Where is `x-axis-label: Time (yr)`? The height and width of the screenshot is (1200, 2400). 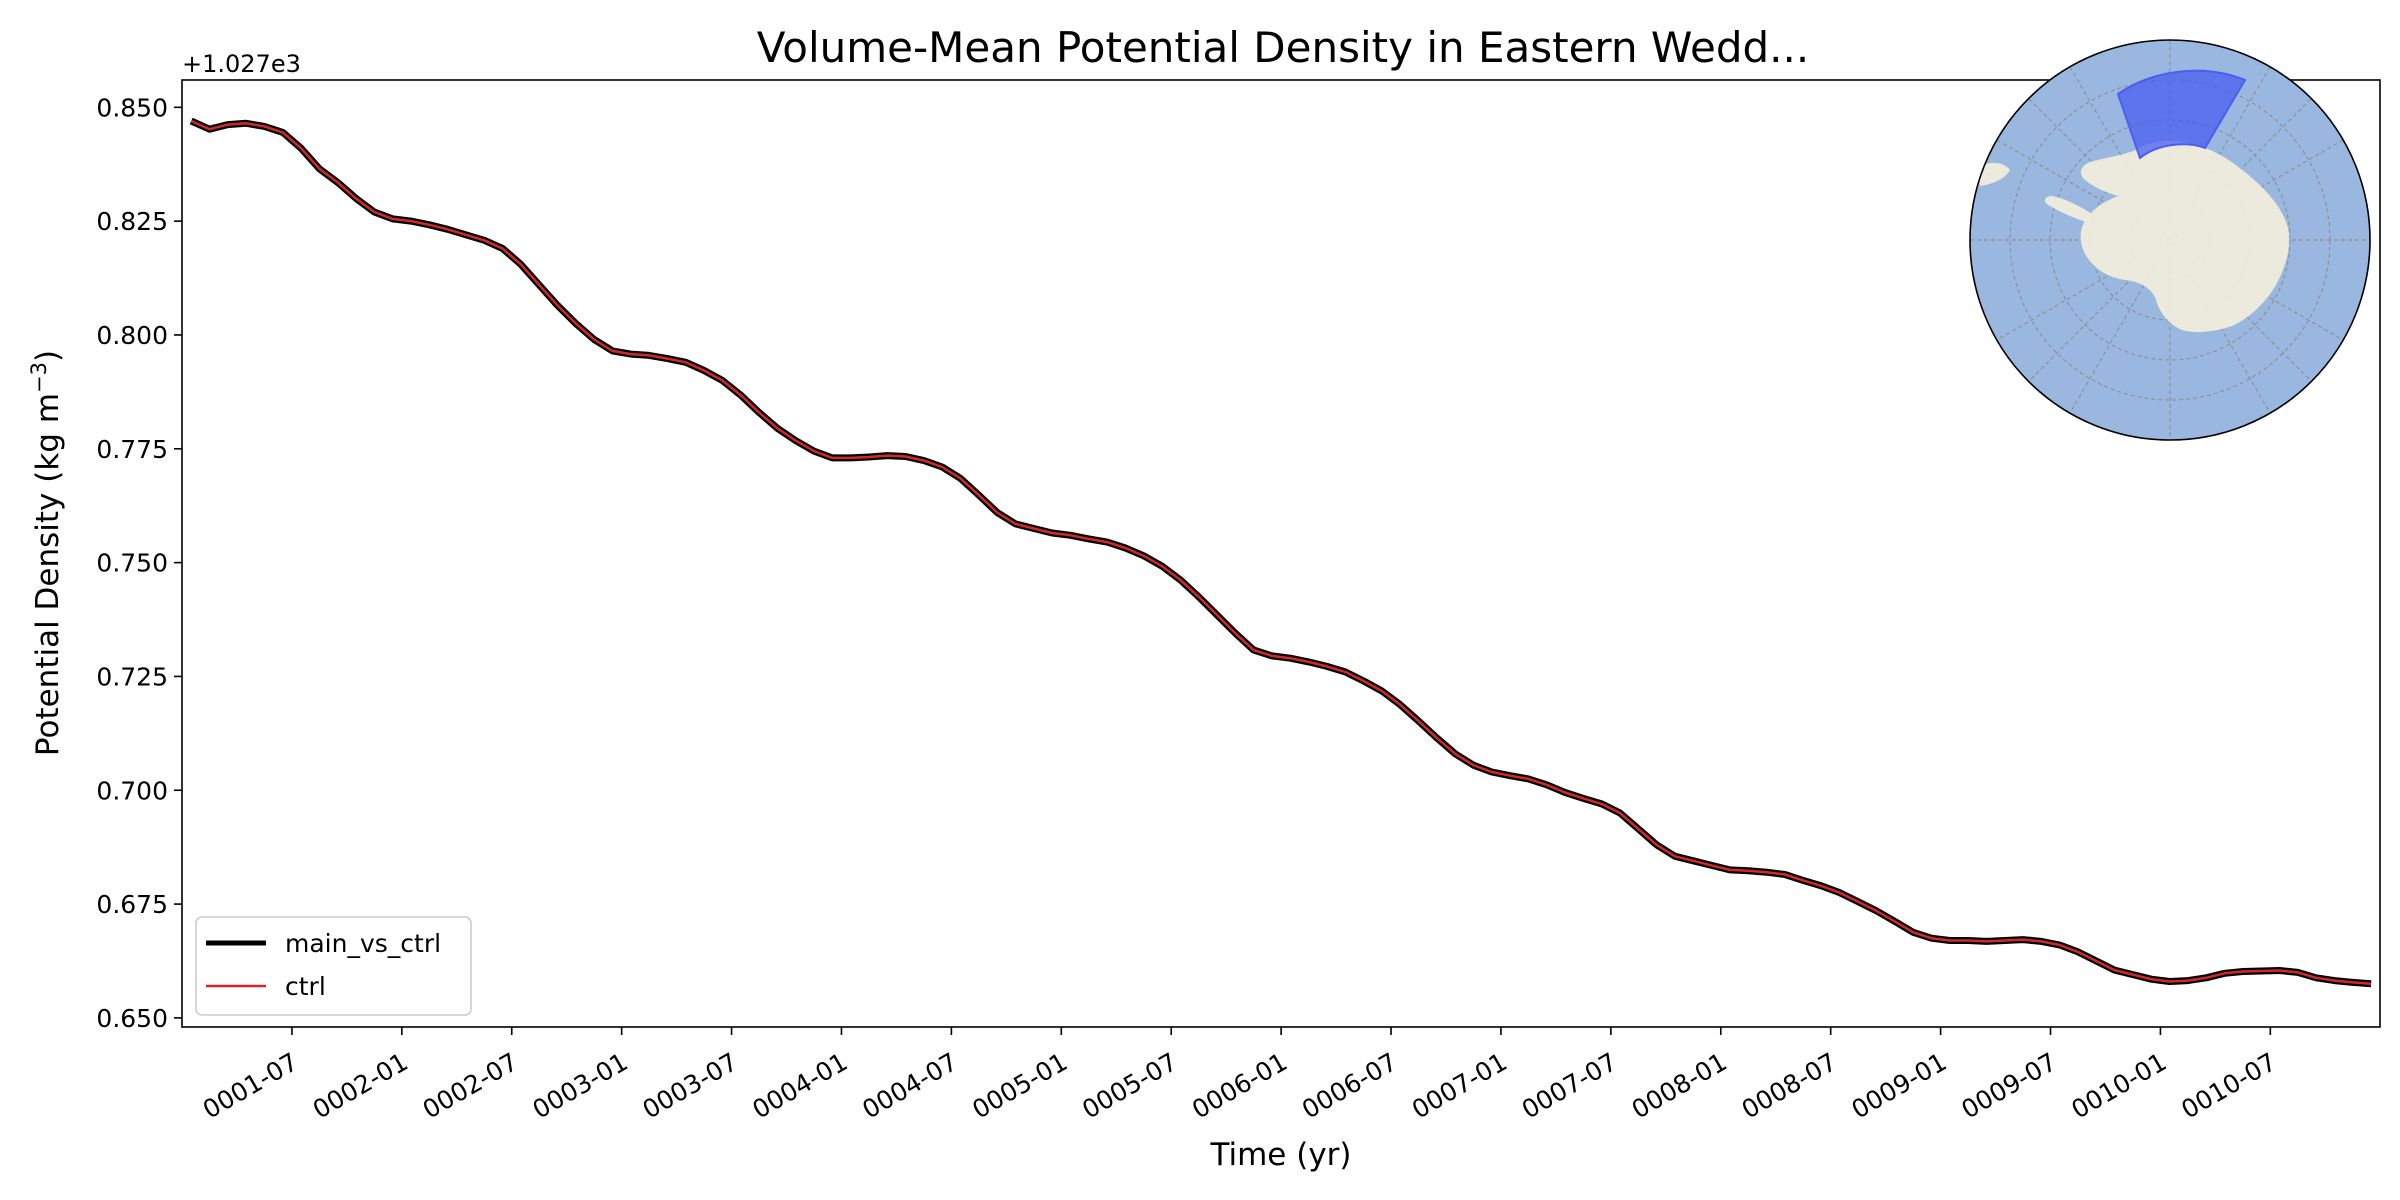
x-axis-label: Time (yr) is located at coordinates (1281, 1155).